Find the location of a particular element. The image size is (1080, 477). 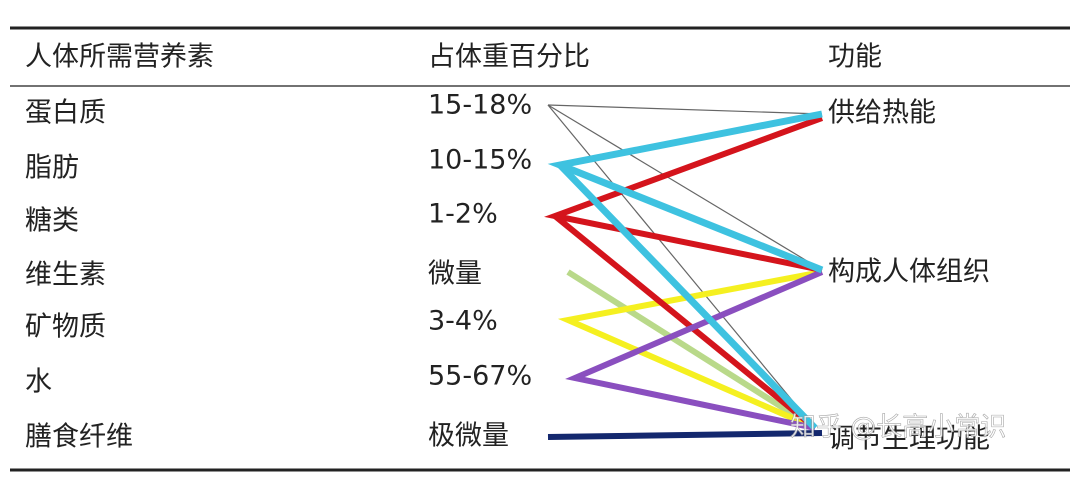

percent: 极微量 is located at coordinates (468, 436).